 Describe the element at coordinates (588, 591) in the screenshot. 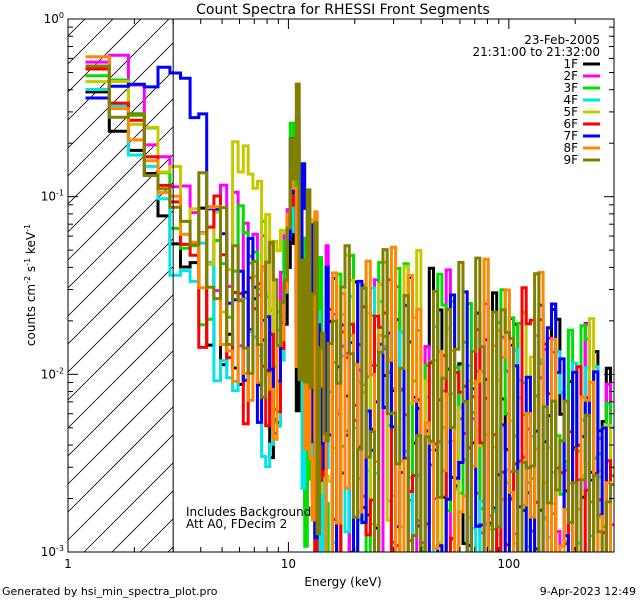

I see `footer-timestamp: 9-Apr-2023 12:49` at that location.